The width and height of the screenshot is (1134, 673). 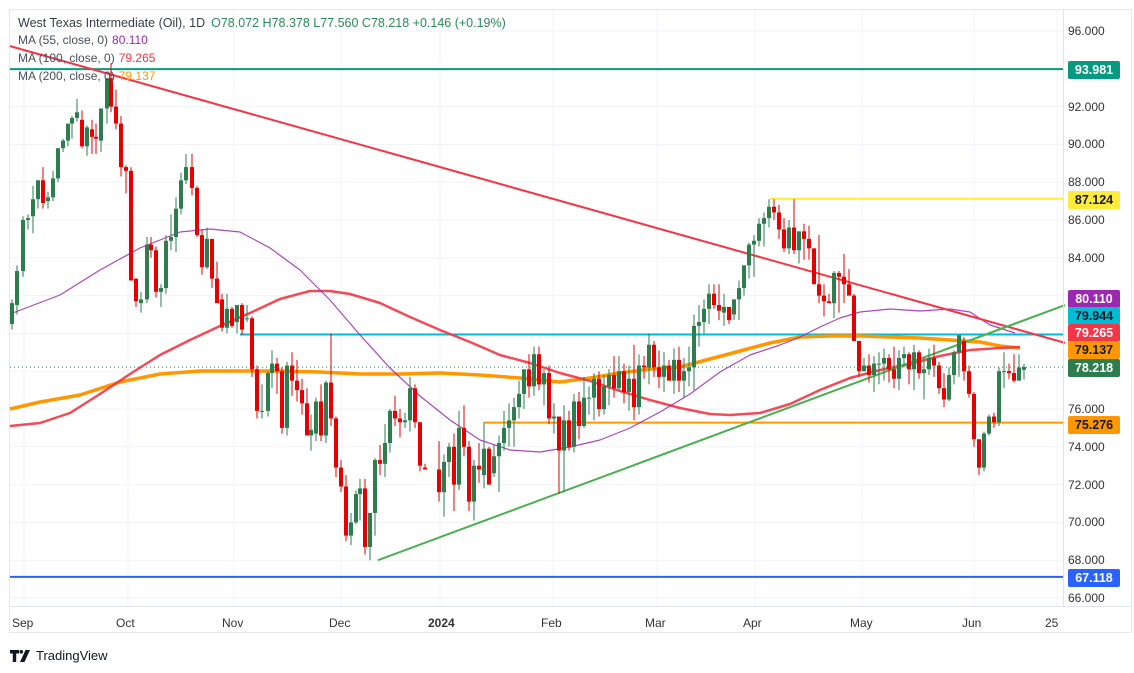 What do you see at coordinates (1094, 368) in the screenshot?
I see `last-price-badge: 78.218` at bounding box center [1094, 368].